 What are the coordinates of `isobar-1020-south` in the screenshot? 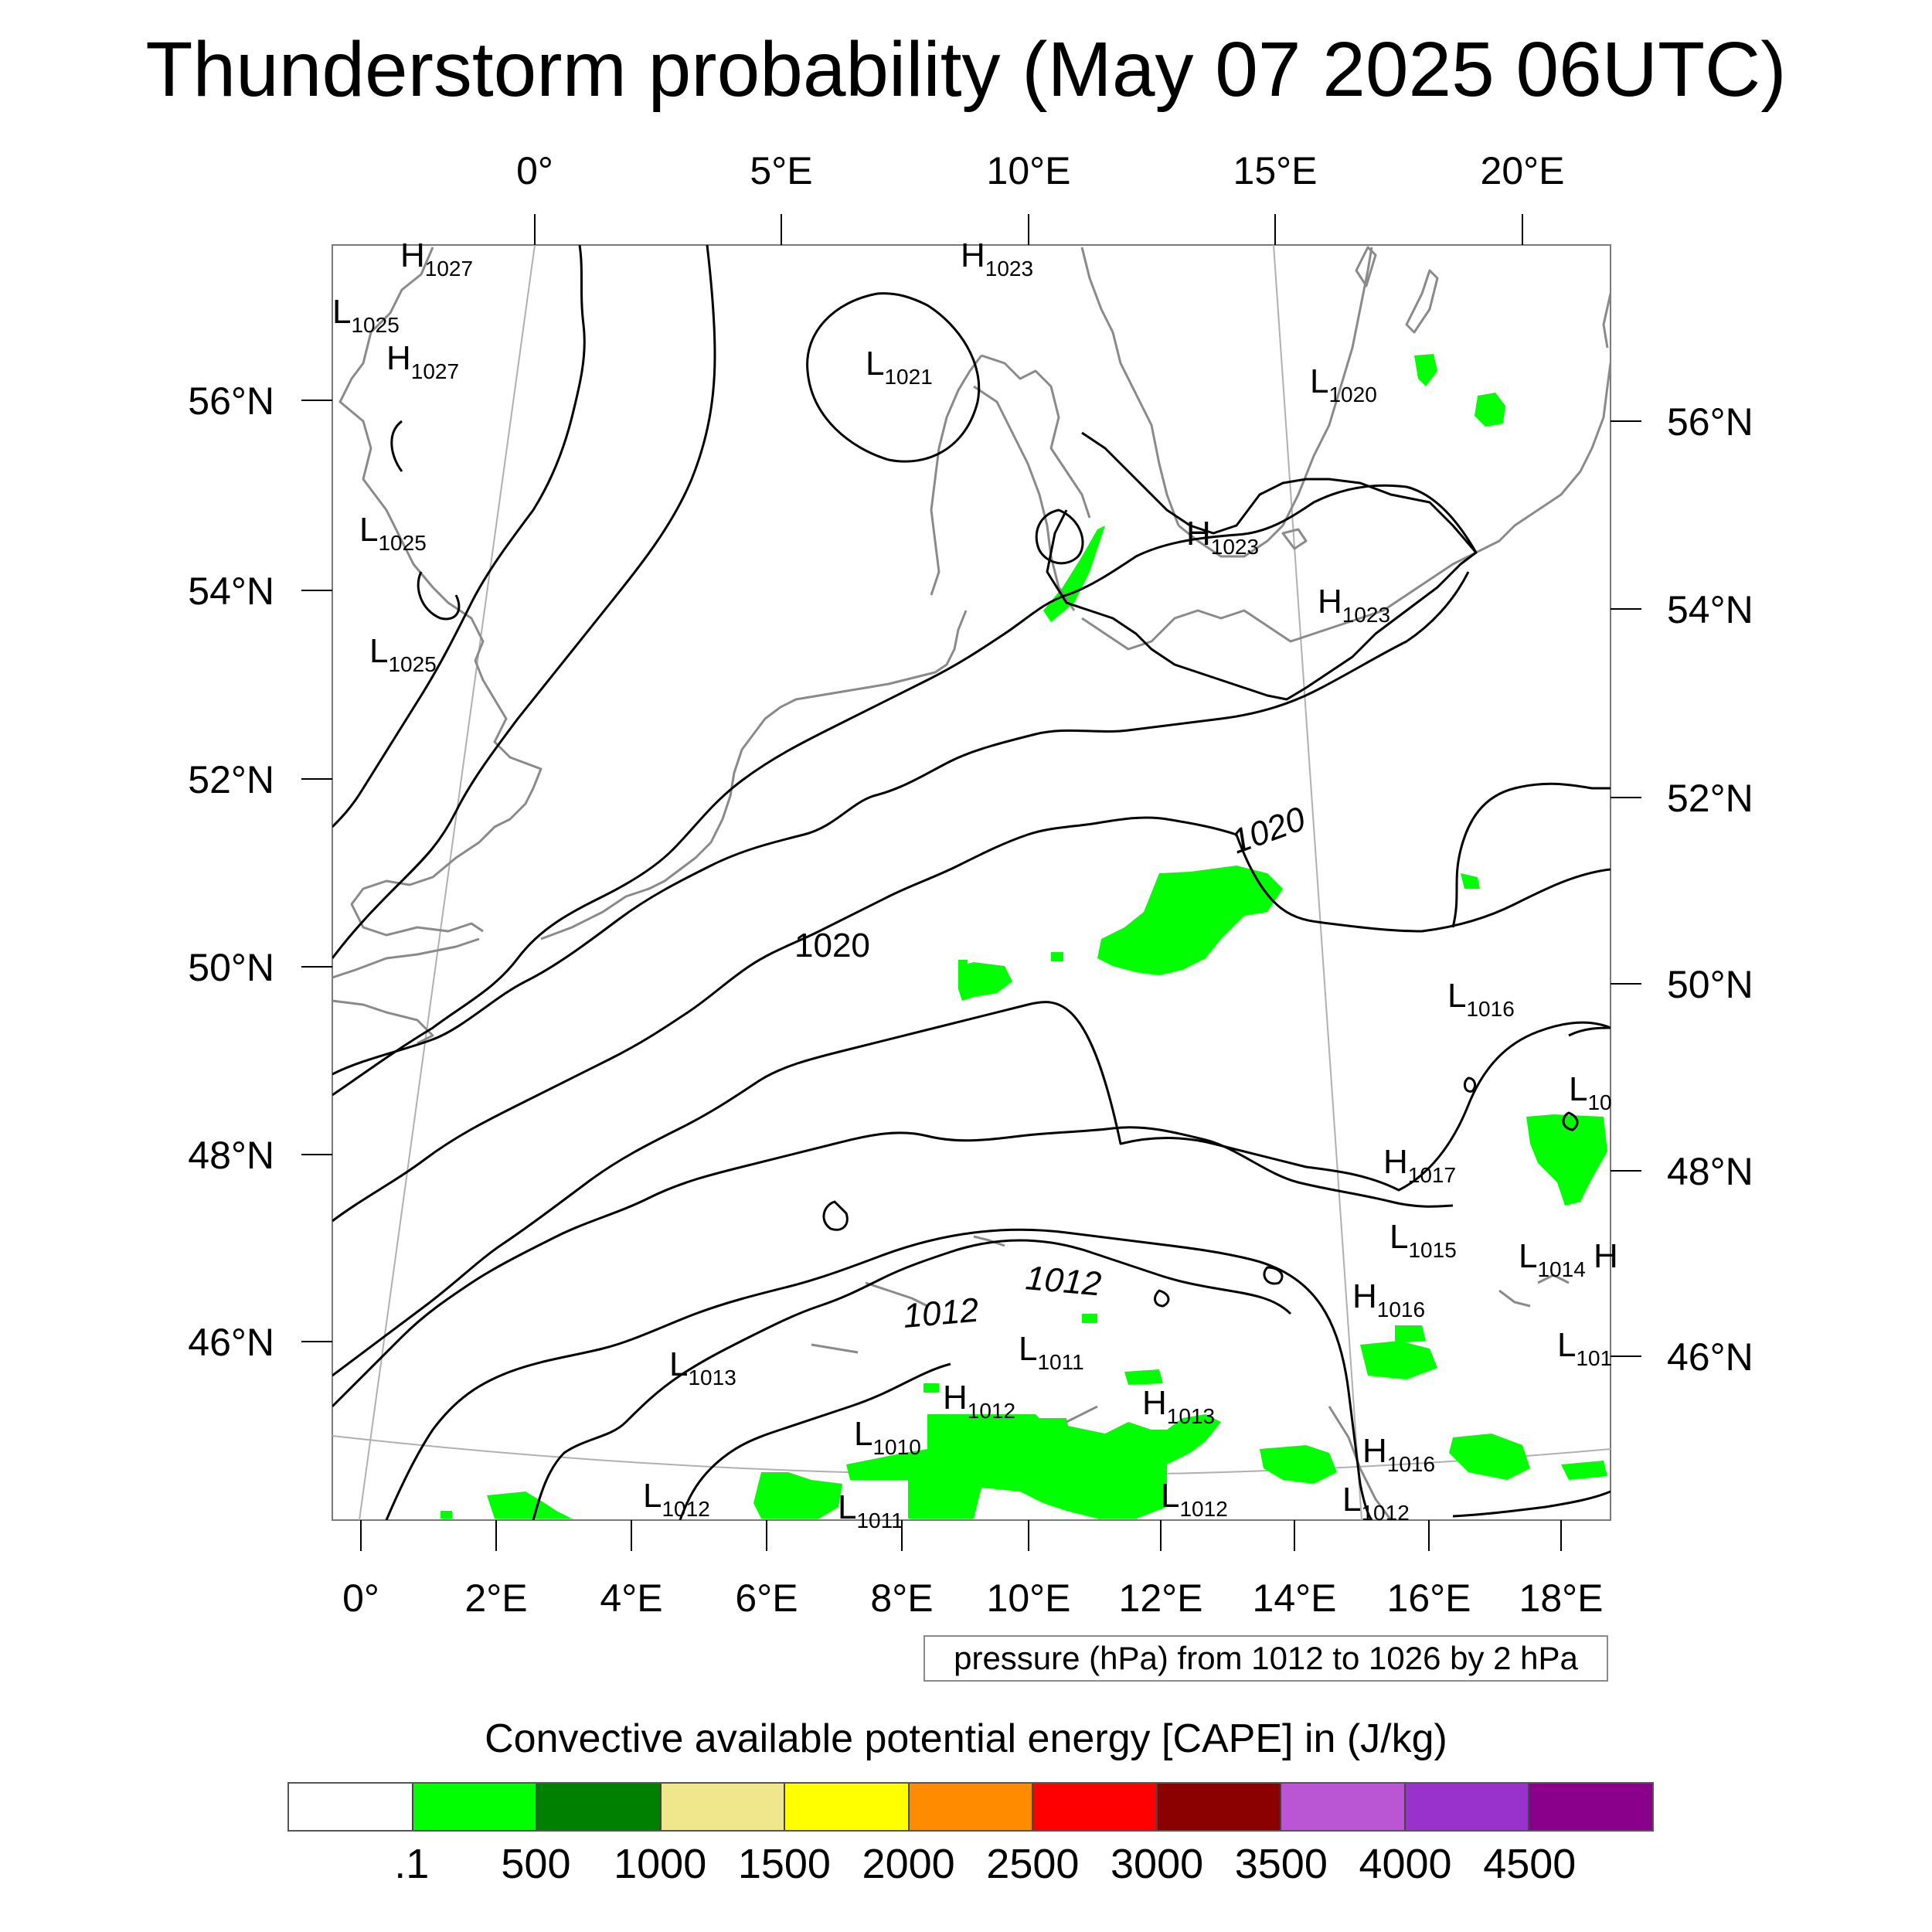 It's located at (971, 1020).